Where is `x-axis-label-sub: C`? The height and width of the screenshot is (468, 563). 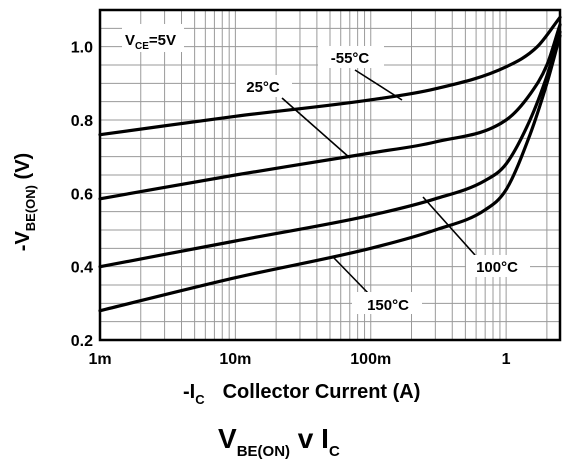 x-axis-label-sub: C is located at coordinates (200, 399).